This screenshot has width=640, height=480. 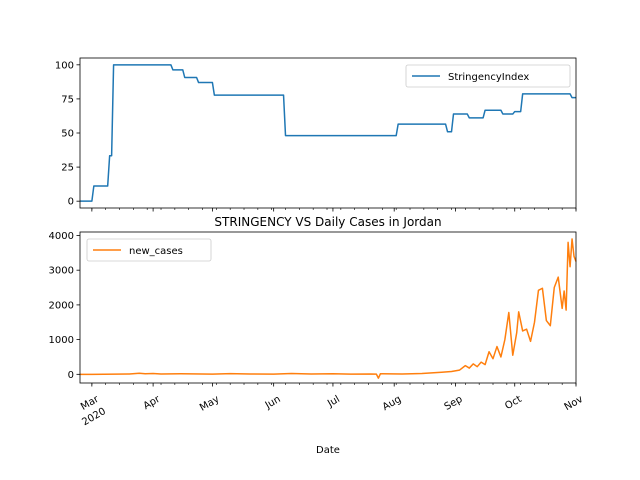 What do you see at coordinates (328, 450) in the screenshot?
I see `x-axis-label: Date` at bounding box center [328, 450].